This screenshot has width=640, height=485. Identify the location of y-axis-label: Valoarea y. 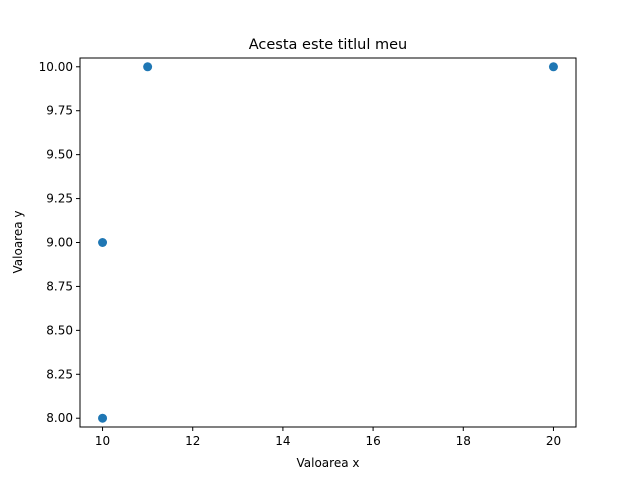
(18, 242).